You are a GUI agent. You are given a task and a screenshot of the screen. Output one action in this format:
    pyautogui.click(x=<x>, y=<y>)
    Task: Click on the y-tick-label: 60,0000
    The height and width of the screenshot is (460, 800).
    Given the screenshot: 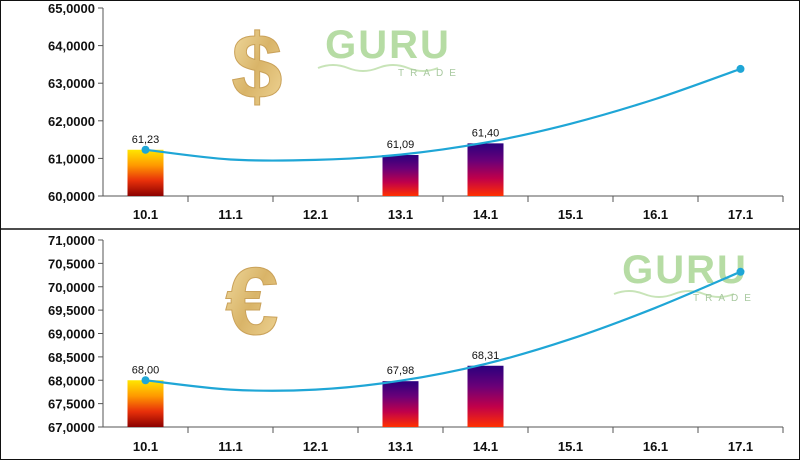 What is the action you would take?
    pyautogui.click(x=71, y=196)
    